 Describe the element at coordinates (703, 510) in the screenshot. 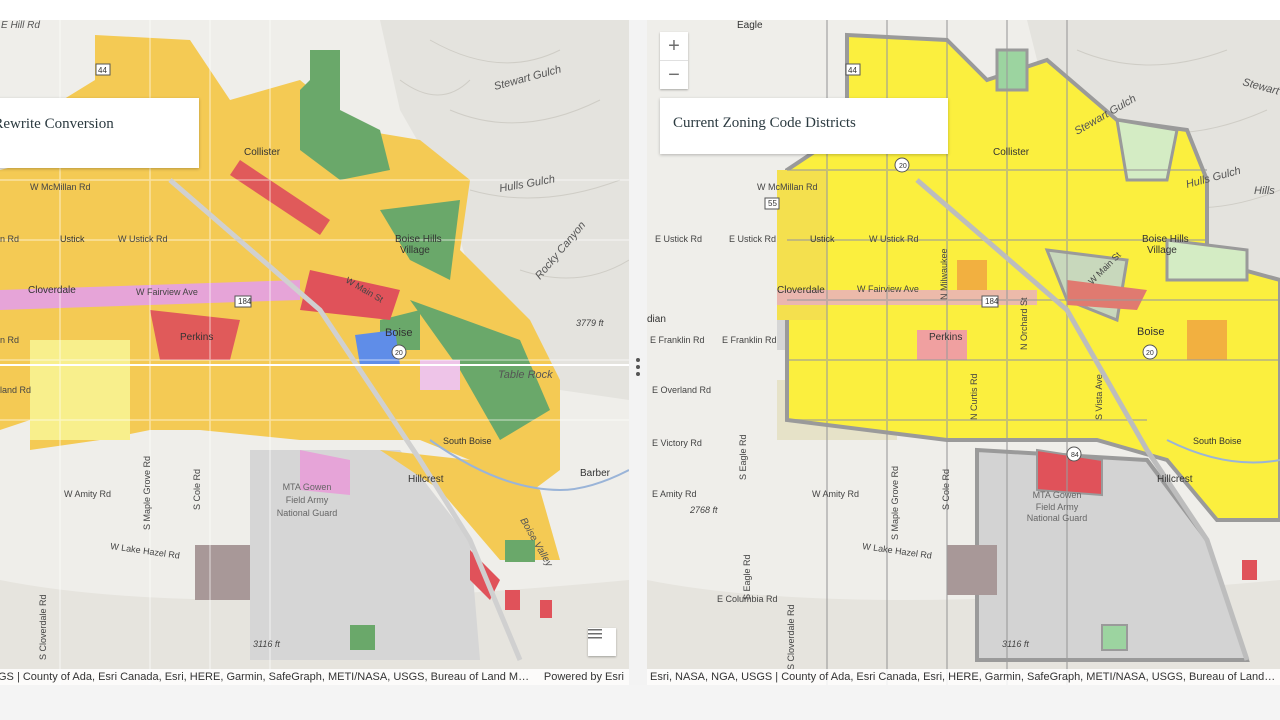

I see `label-elevation-2768: 2768 ft` at that location.